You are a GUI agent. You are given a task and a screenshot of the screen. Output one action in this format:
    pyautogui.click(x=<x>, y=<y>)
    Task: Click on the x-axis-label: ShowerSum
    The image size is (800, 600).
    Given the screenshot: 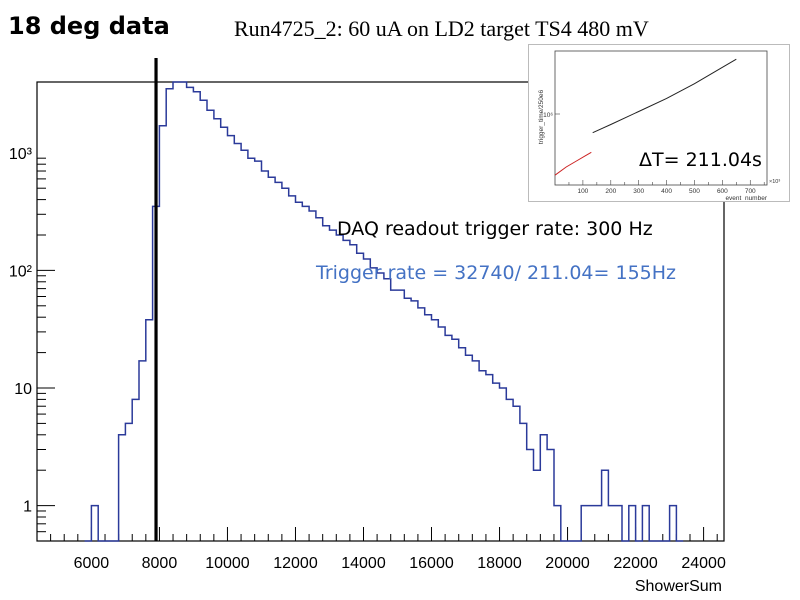 What is the action you would take?
    pyautogui.click(x=678, y=586)
    